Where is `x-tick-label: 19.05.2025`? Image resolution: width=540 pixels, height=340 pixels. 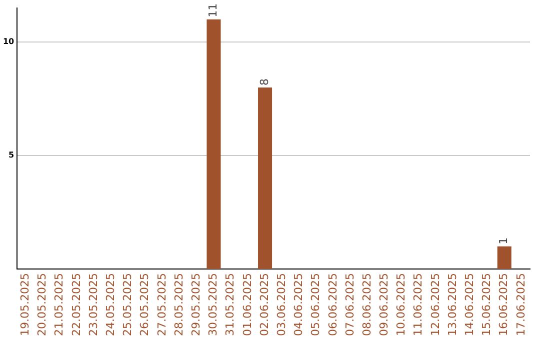
x-tick-label: 19.05.2025 is located at coordinates (25, 304).